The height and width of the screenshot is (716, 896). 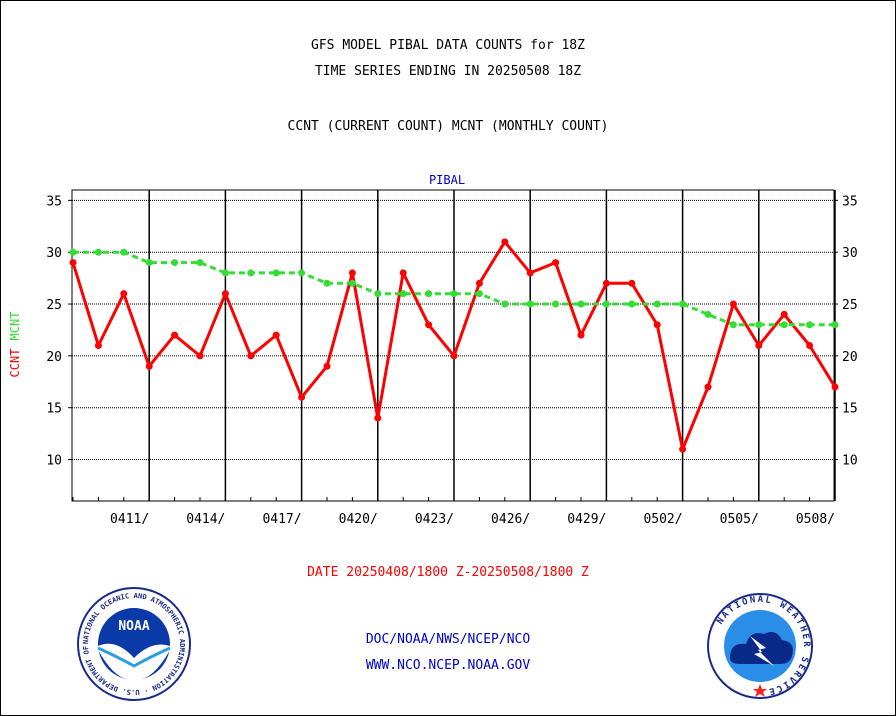 I want to click on date-range-label: DATE 20250408/1800 Z-20250508/1800 Z, so click(x=448, y=572).